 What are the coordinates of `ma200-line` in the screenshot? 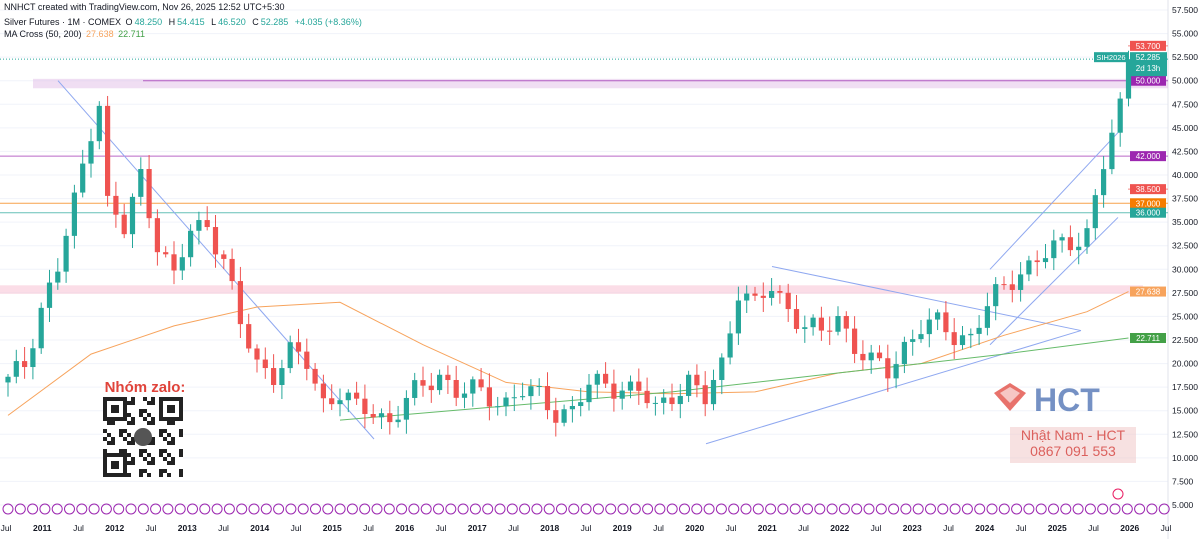 It's located at (734, 379).